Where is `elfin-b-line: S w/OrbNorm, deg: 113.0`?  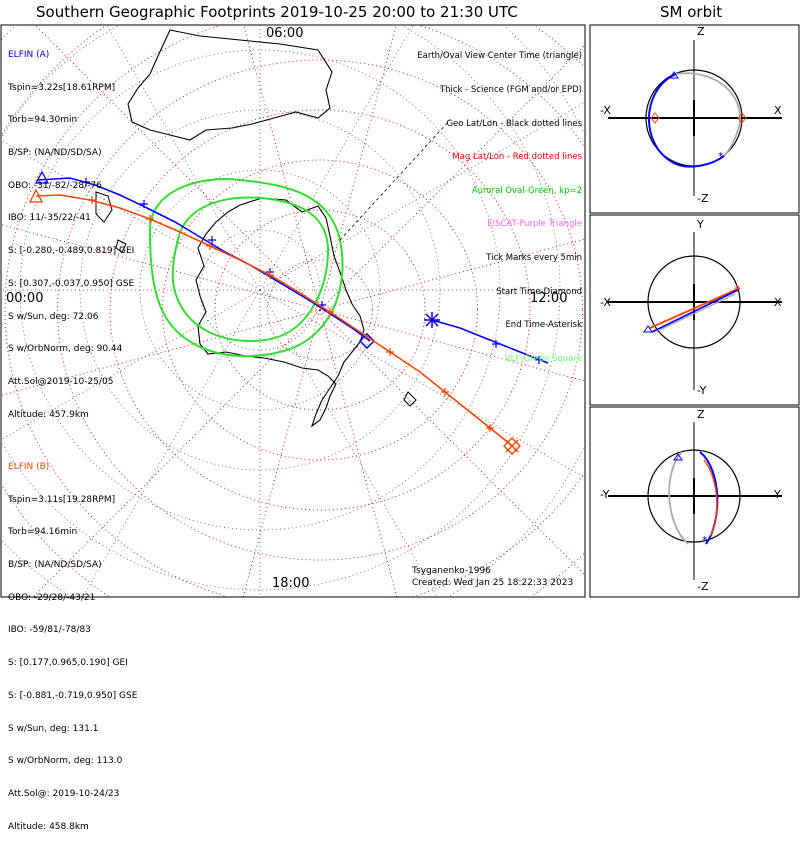
elfin-b-line: S w/OrbNorm, deg: 113.0 is located at coordinates (65, 761).